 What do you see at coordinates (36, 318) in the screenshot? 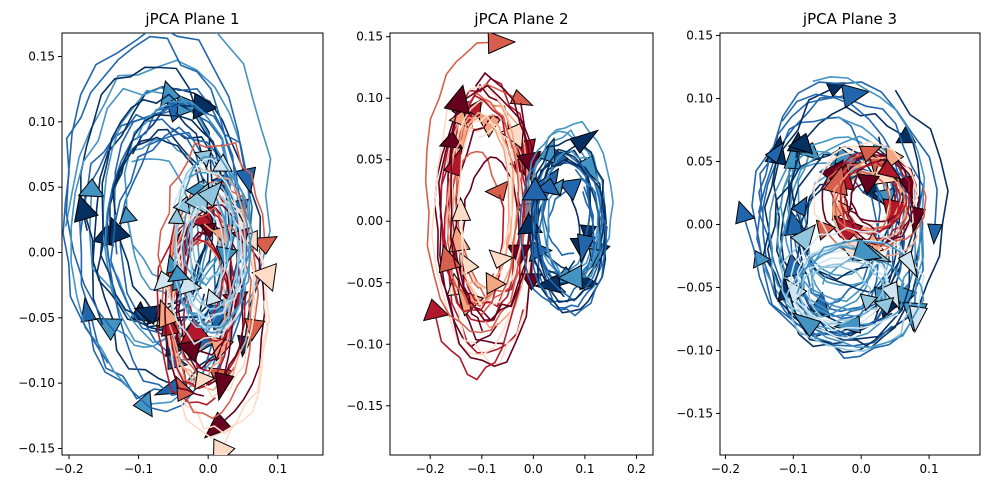
I see `y-tick-label: −0.05` at bounding box center [36, 318].